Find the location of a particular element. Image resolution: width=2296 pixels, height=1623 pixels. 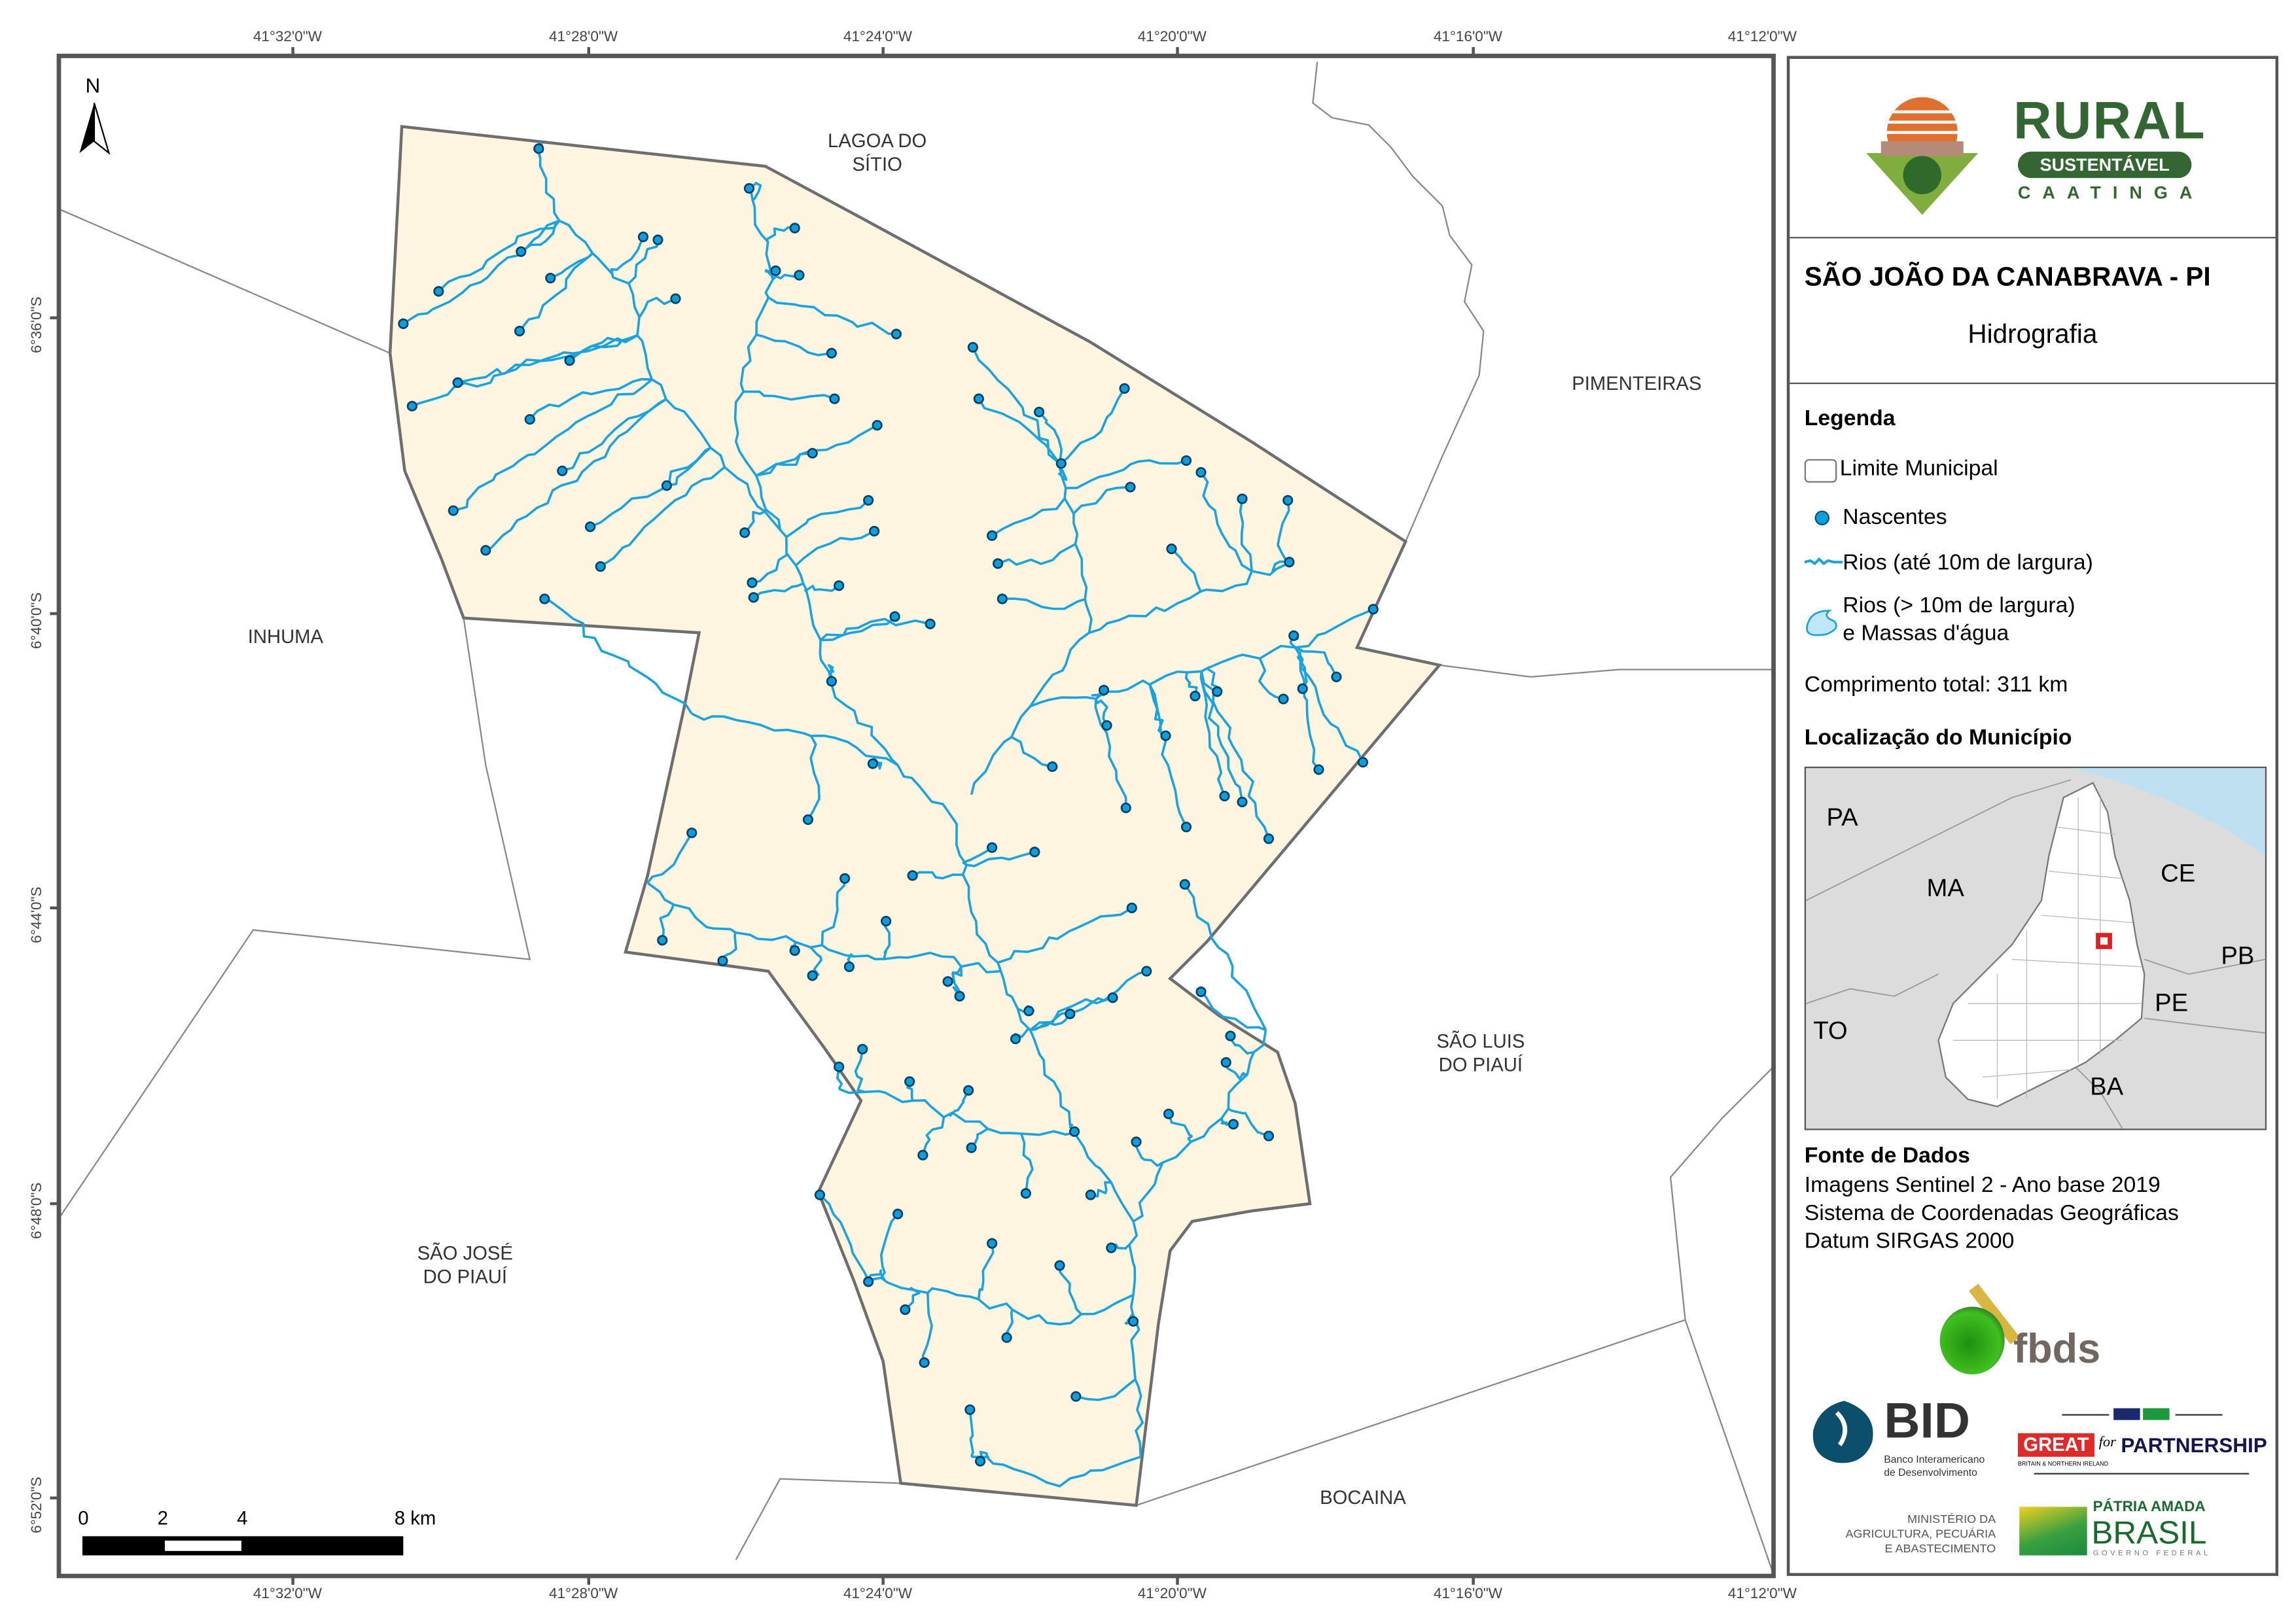

coord-label: 41°12'0"W is located at coordinates (1762, 1595).